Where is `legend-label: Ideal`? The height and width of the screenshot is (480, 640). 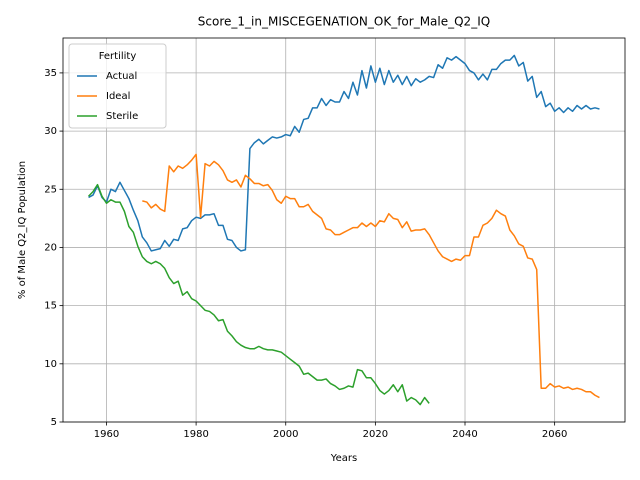 legend-label: Ideal is located at coordinates (118, 96).